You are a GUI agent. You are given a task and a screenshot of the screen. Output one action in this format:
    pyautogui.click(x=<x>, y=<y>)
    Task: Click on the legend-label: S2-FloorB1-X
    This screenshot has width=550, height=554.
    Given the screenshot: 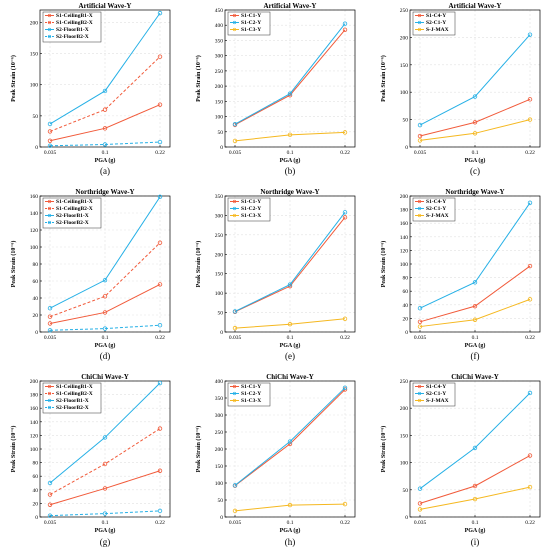 What is the action you would take?
    pyautogui.click(x=72, y=216)
    